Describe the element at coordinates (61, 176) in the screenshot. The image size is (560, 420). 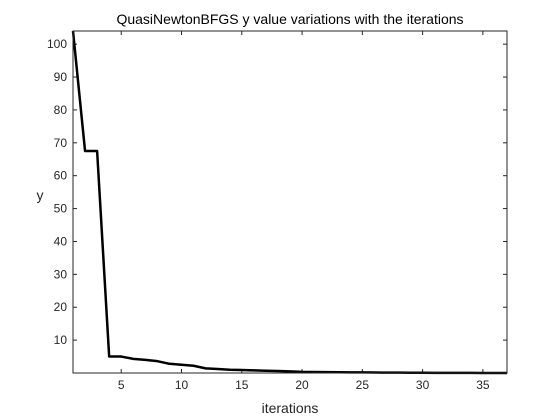
I see `y-tick-label: 60` at that location.